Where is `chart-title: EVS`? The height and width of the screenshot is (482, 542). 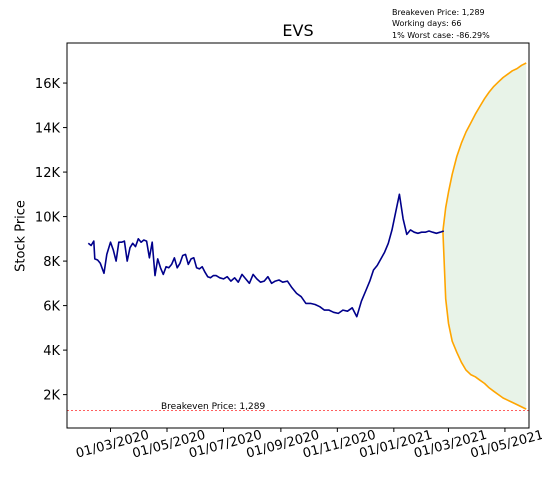
chart-title: EVS is located at coordinates (297, 30).